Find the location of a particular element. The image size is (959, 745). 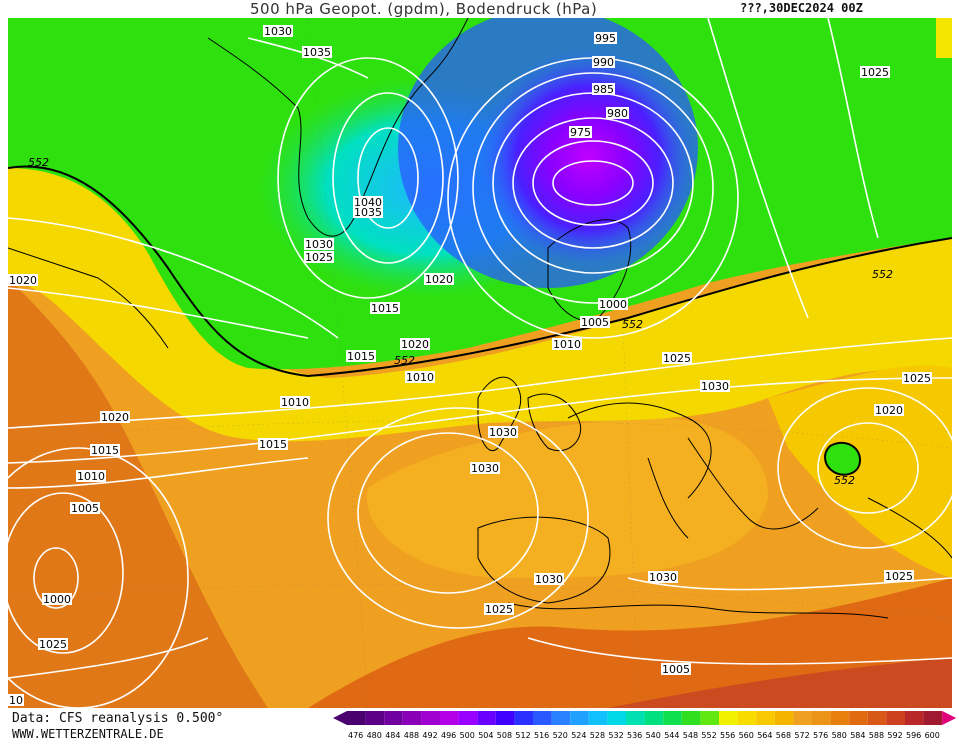

isobar-label: 1040 is located at coordinates (368, 202).